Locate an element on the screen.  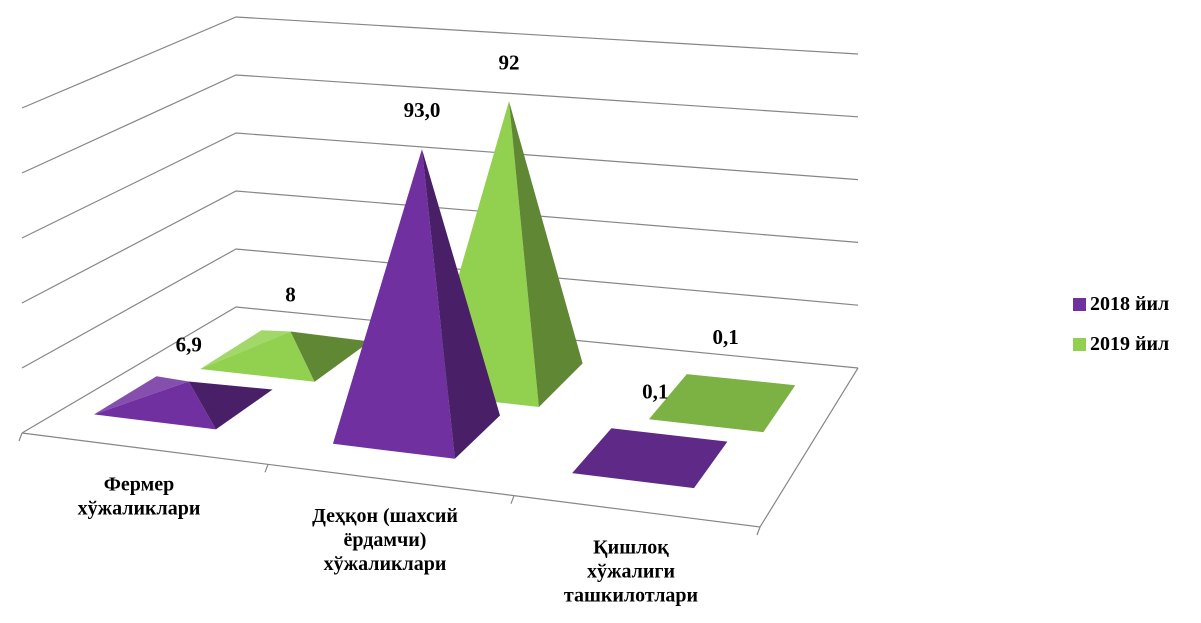
data-label: 93,0 is located at coordinates (422, 110).